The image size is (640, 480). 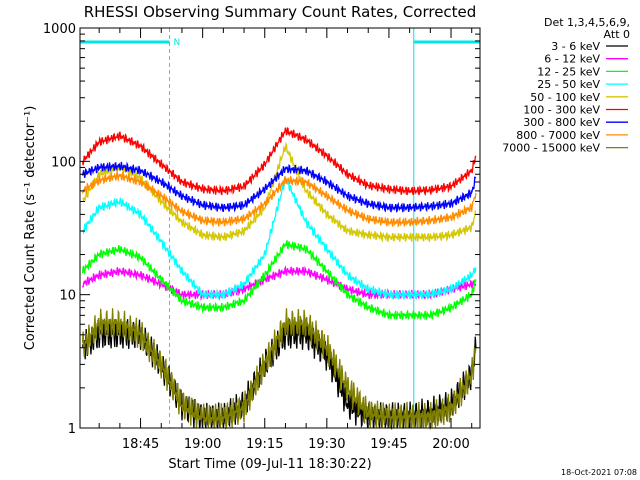 I want to click on legend-entry-label: 12 - 25 keV, so click(x=568, y=71).